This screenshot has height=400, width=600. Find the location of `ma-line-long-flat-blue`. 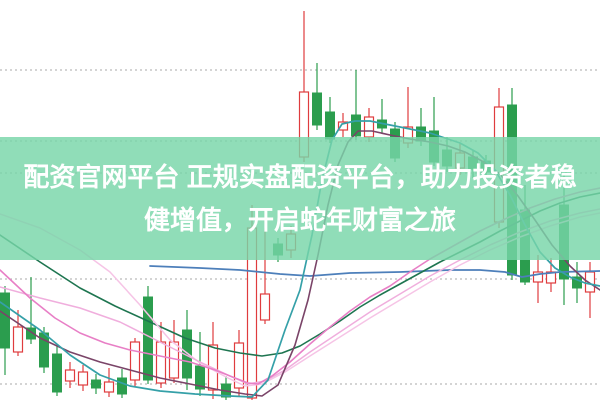

ma-line-long-flat-blue is located at coordinates (374, 271).